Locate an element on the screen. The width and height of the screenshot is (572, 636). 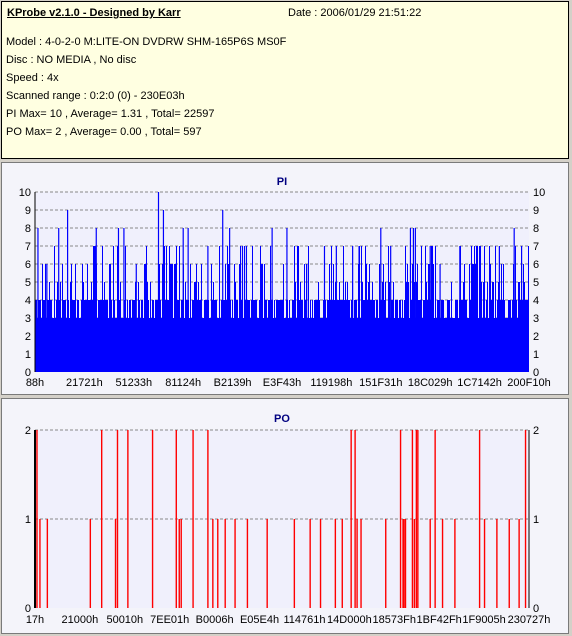
po-y-tick-right: 0 is located at coordinates (536, 609).